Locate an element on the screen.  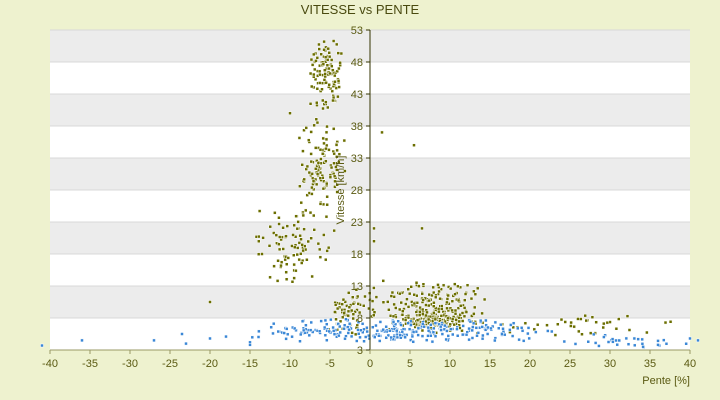
x-tick-label: 15 is located at coordinates (490, 364).